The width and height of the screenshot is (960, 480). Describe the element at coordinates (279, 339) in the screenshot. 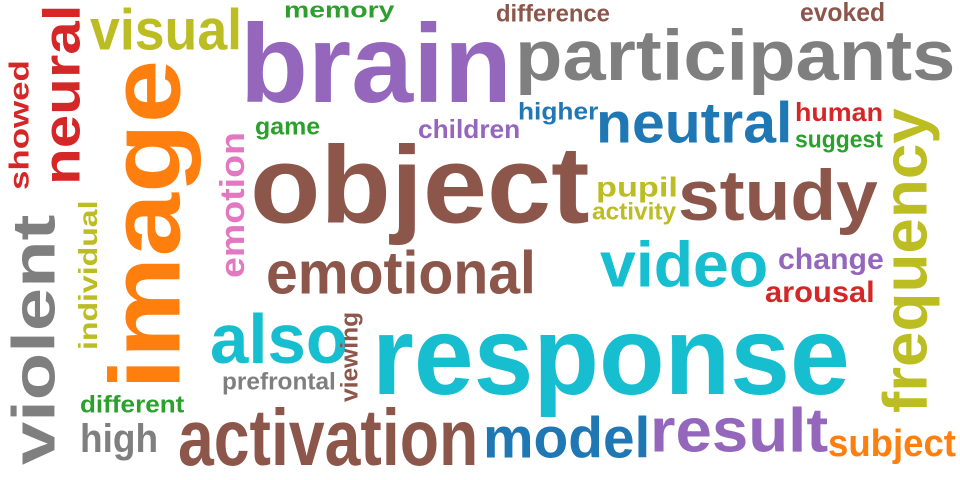

I see `word-also: also` at that location.